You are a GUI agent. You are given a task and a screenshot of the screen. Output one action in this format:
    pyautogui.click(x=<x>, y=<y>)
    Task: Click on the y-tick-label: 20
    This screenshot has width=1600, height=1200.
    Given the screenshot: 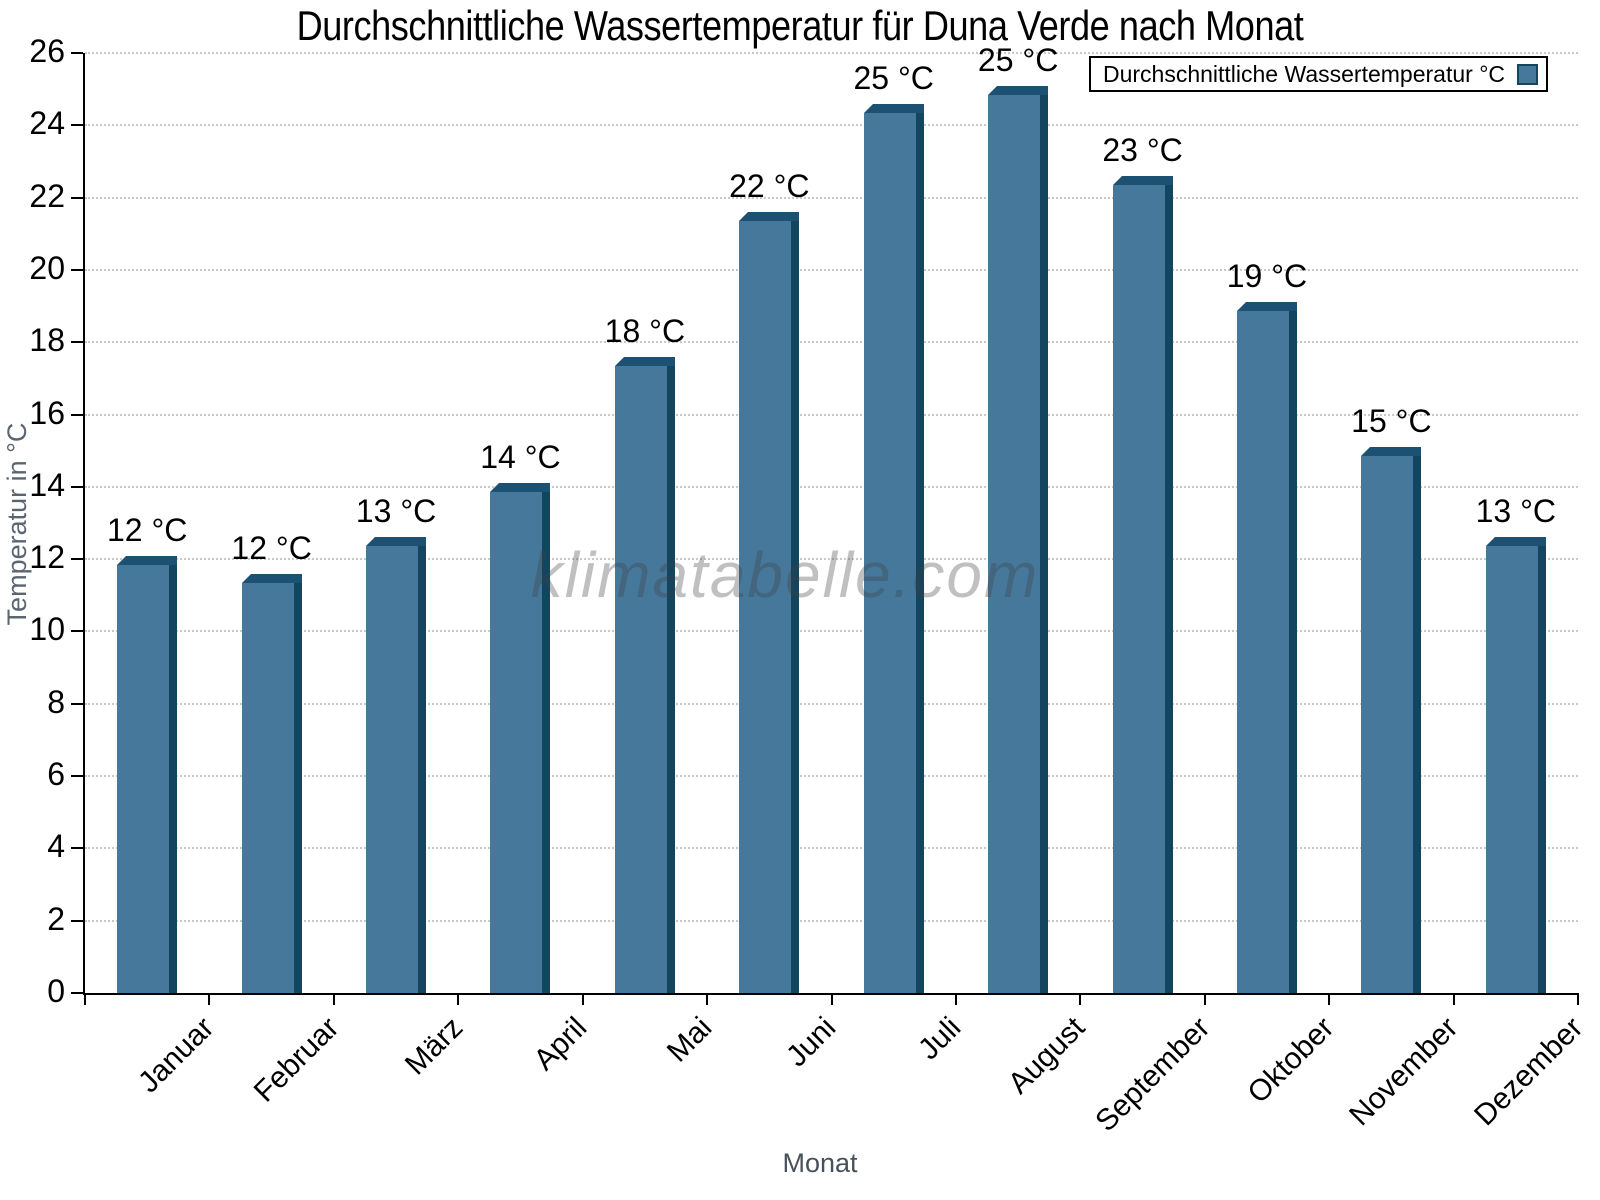 What is the action you would take?
    pyautogui.click(x=47, y=267)
    